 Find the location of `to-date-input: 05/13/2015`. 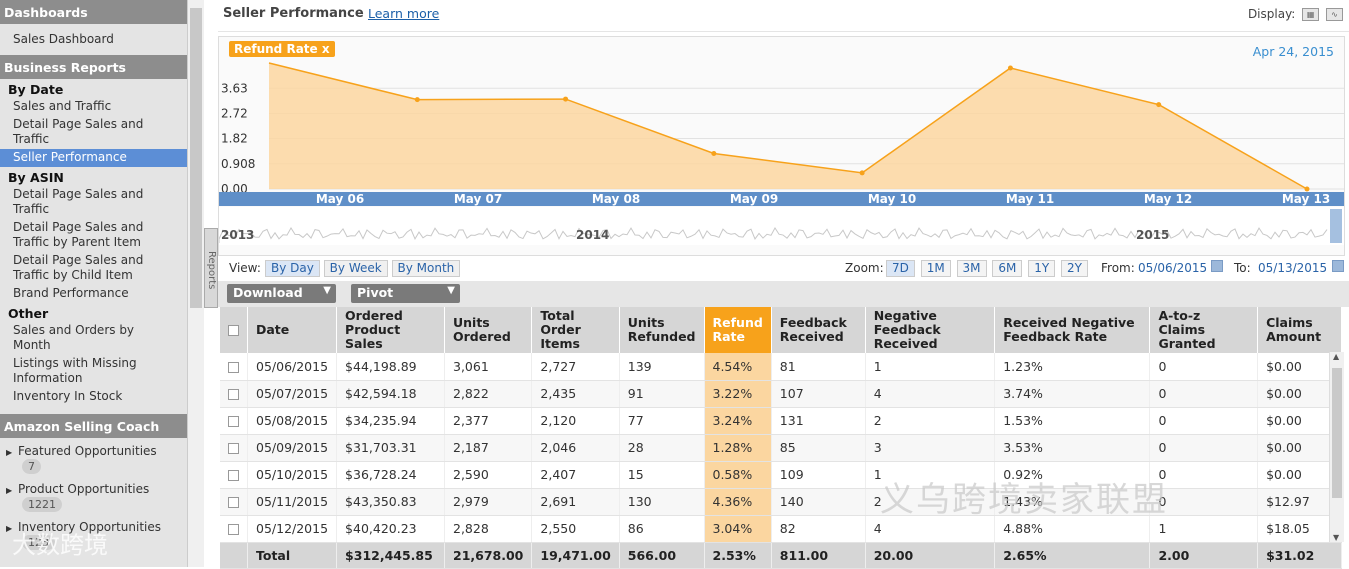

to-date-input: 05/13/2015 is located at coordinates (1293, 268).